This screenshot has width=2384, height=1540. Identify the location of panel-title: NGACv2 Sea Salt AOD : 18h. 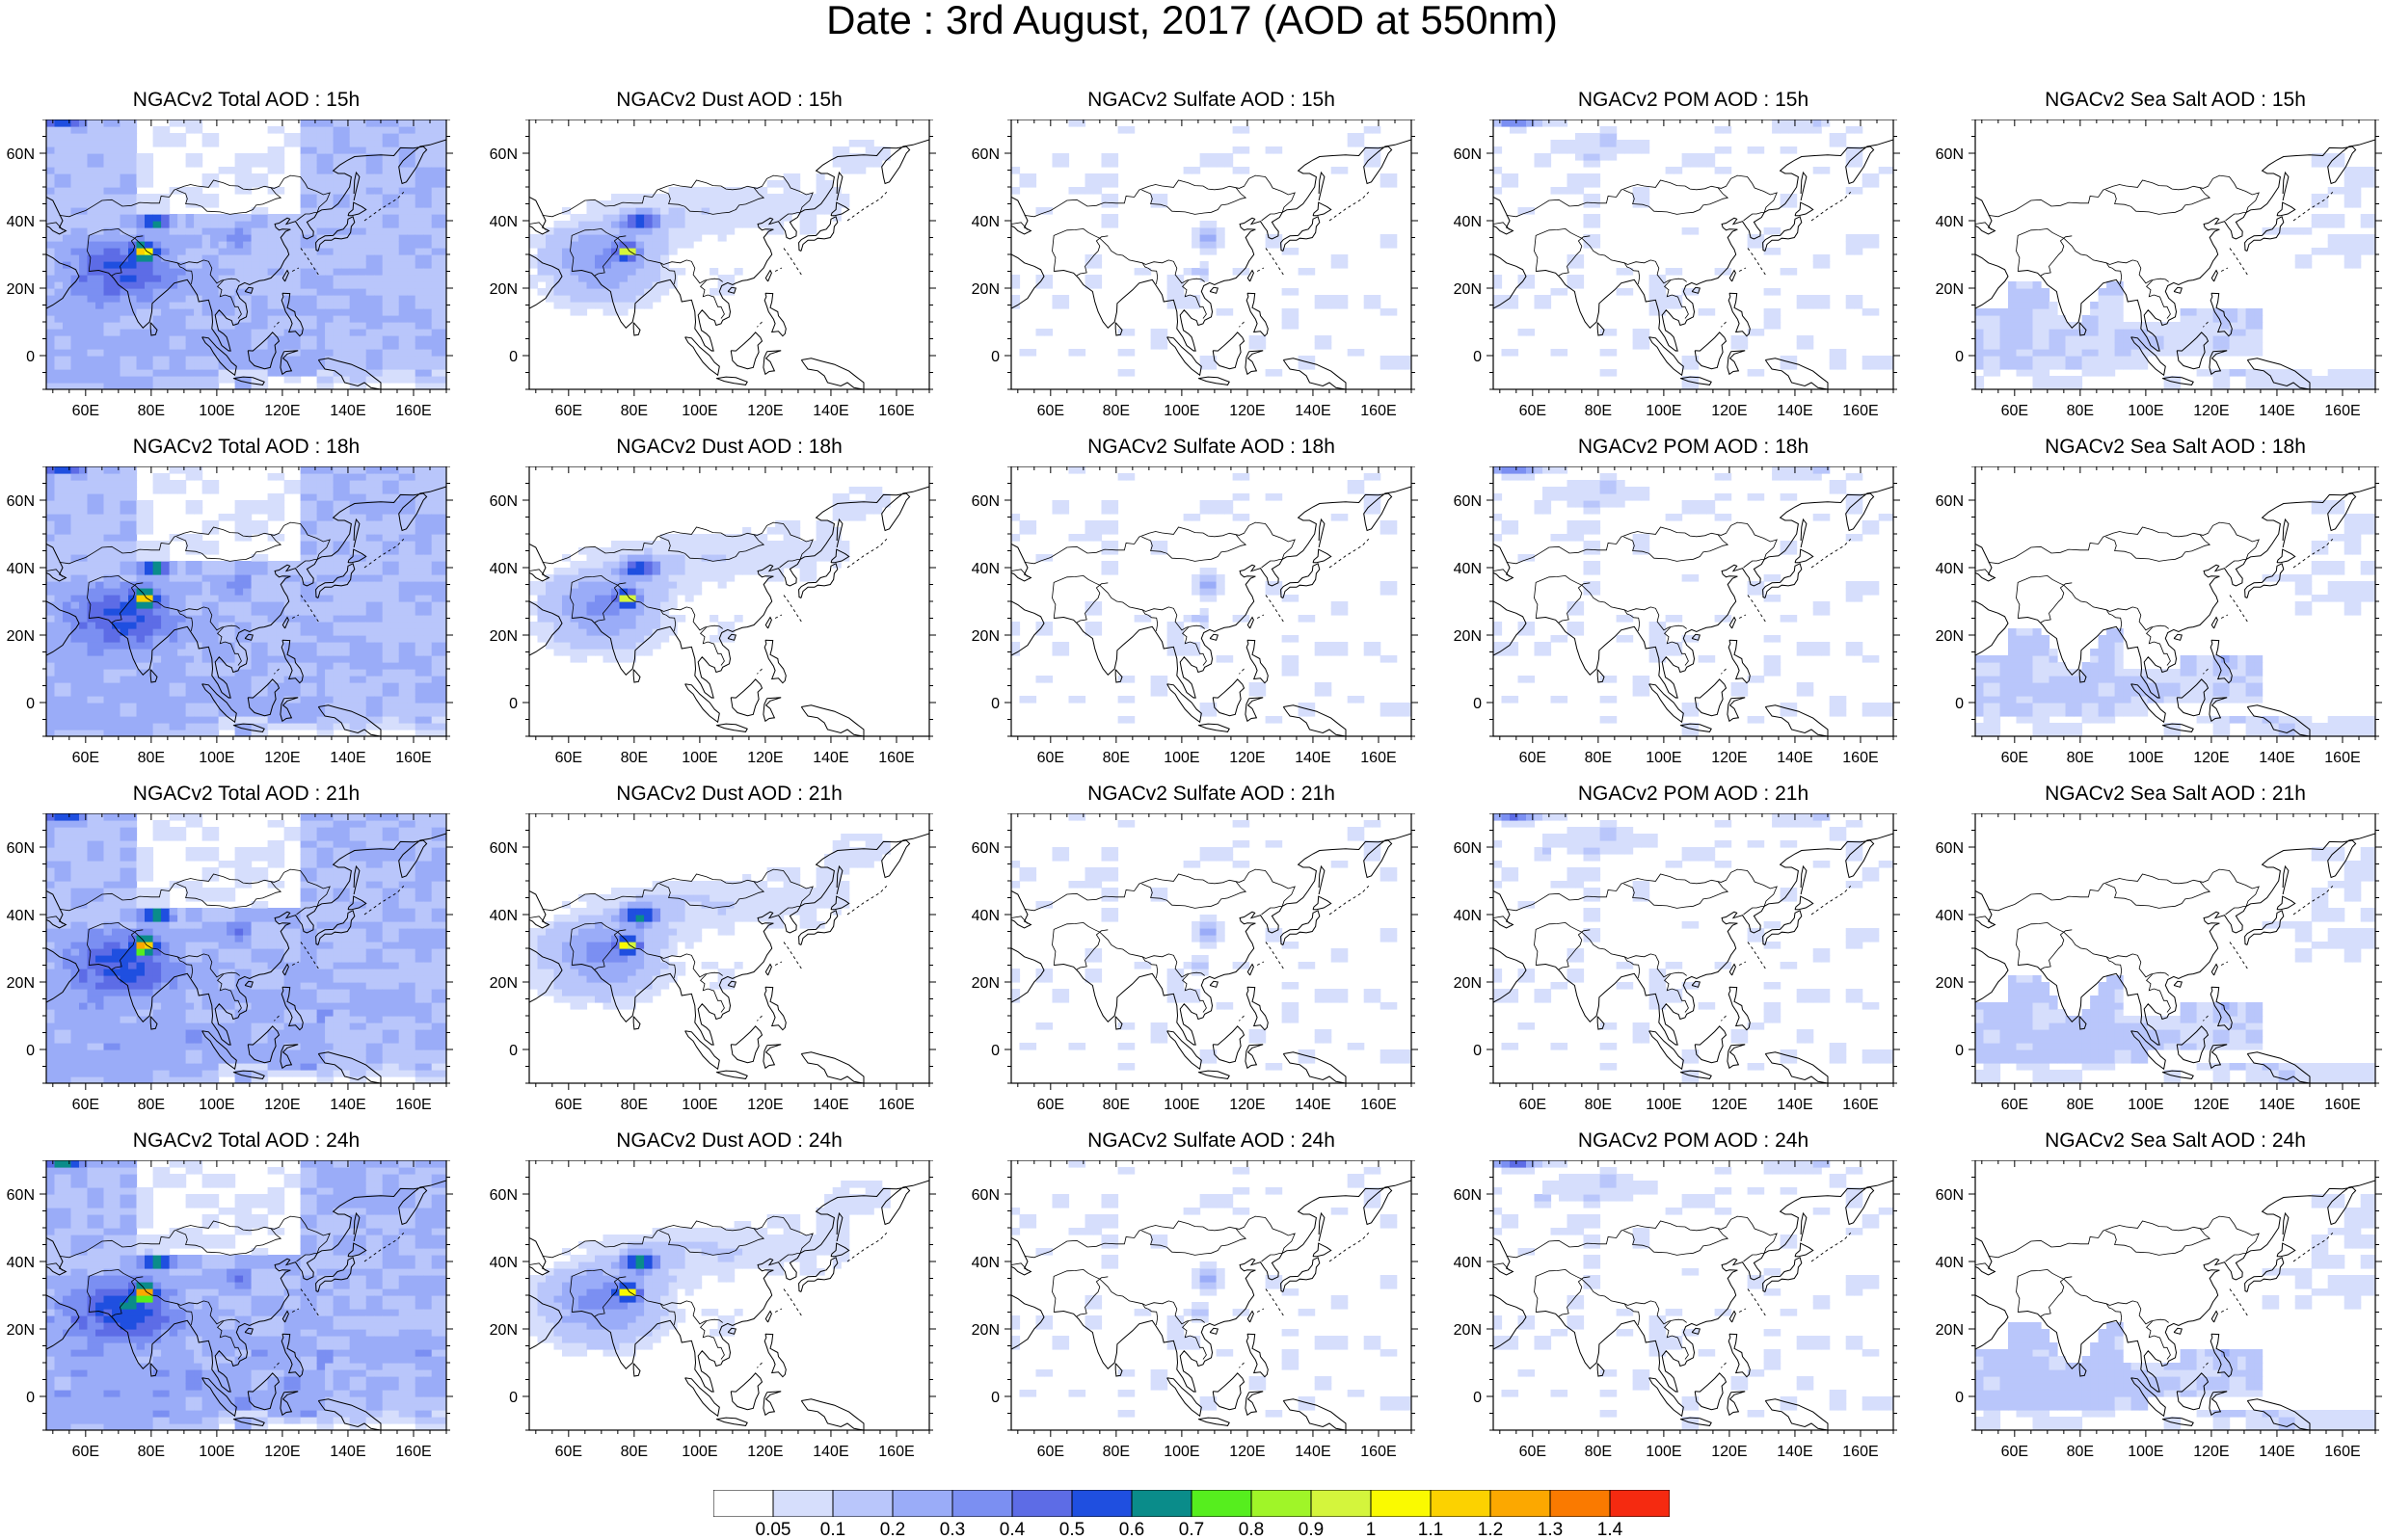
(2160, 447).